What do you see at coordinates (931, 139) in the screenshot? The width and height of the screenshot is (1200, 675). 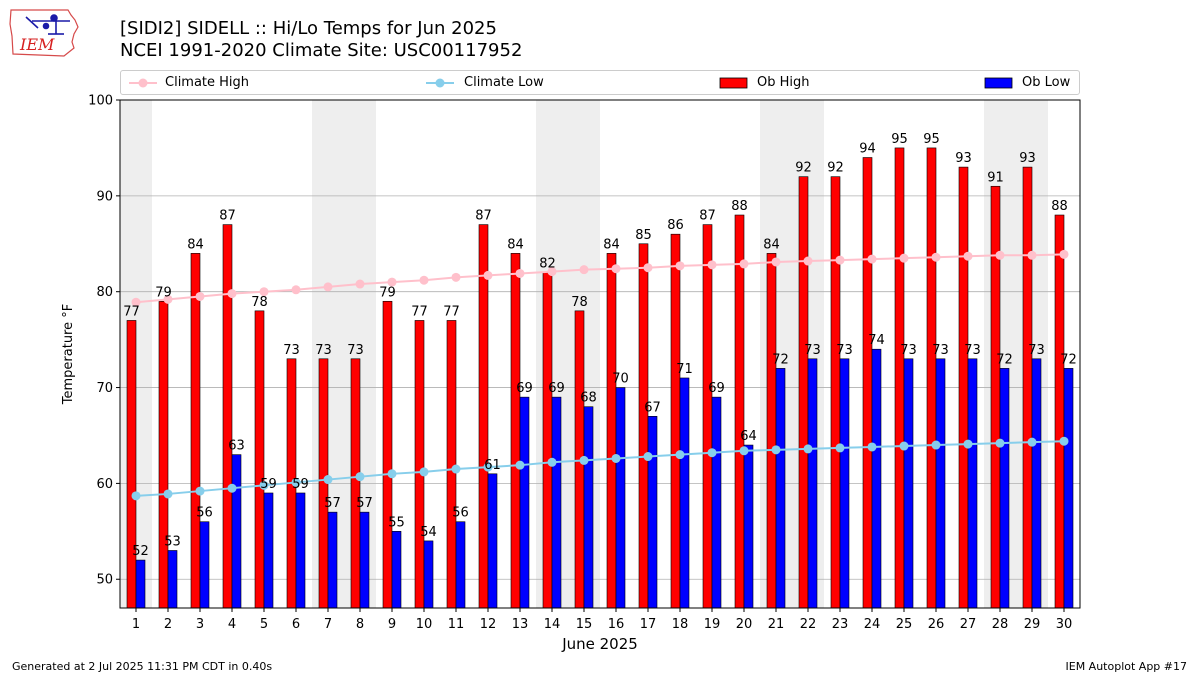 I see `label-ob-high-26: 95` at bounding box center [931, 139].